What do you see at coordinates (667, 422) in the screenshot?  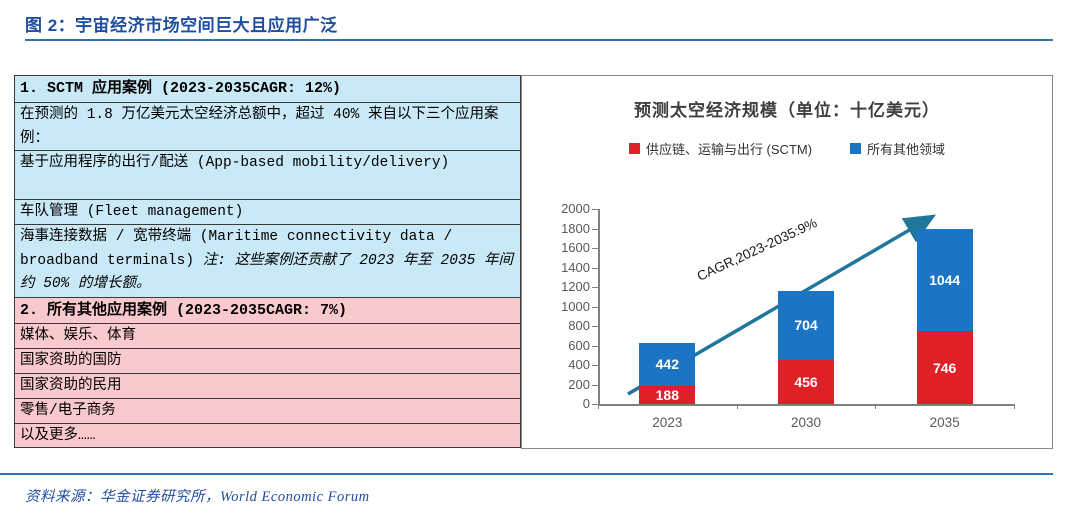 I see `x-axis-category-label: 2023` at bounding box center [667, 422].